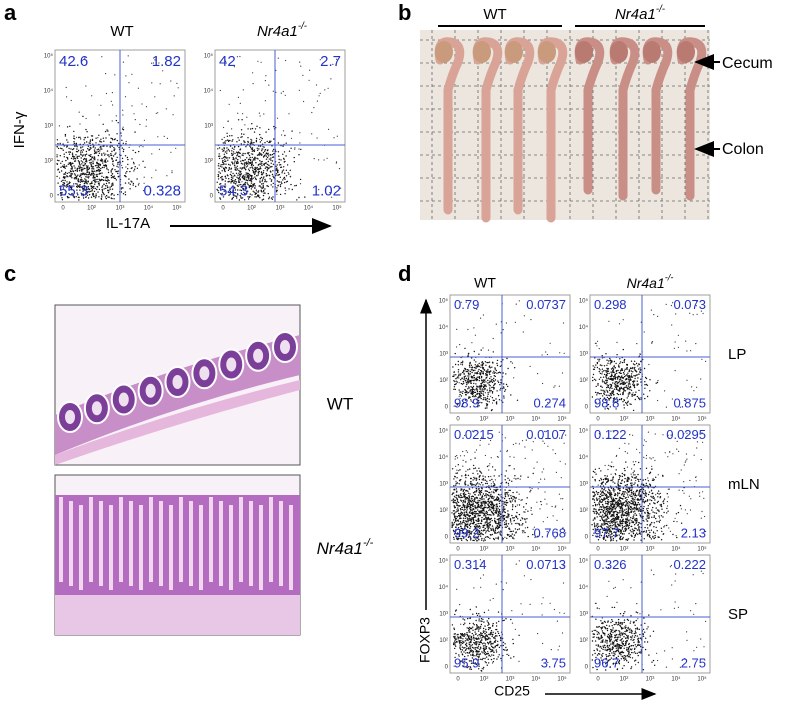 The height and width of the screenshot is (709, 800). Describe the element at coordinates (702, 419) in the screenshot. I see `x-tick-label: 10⁵` at that location.